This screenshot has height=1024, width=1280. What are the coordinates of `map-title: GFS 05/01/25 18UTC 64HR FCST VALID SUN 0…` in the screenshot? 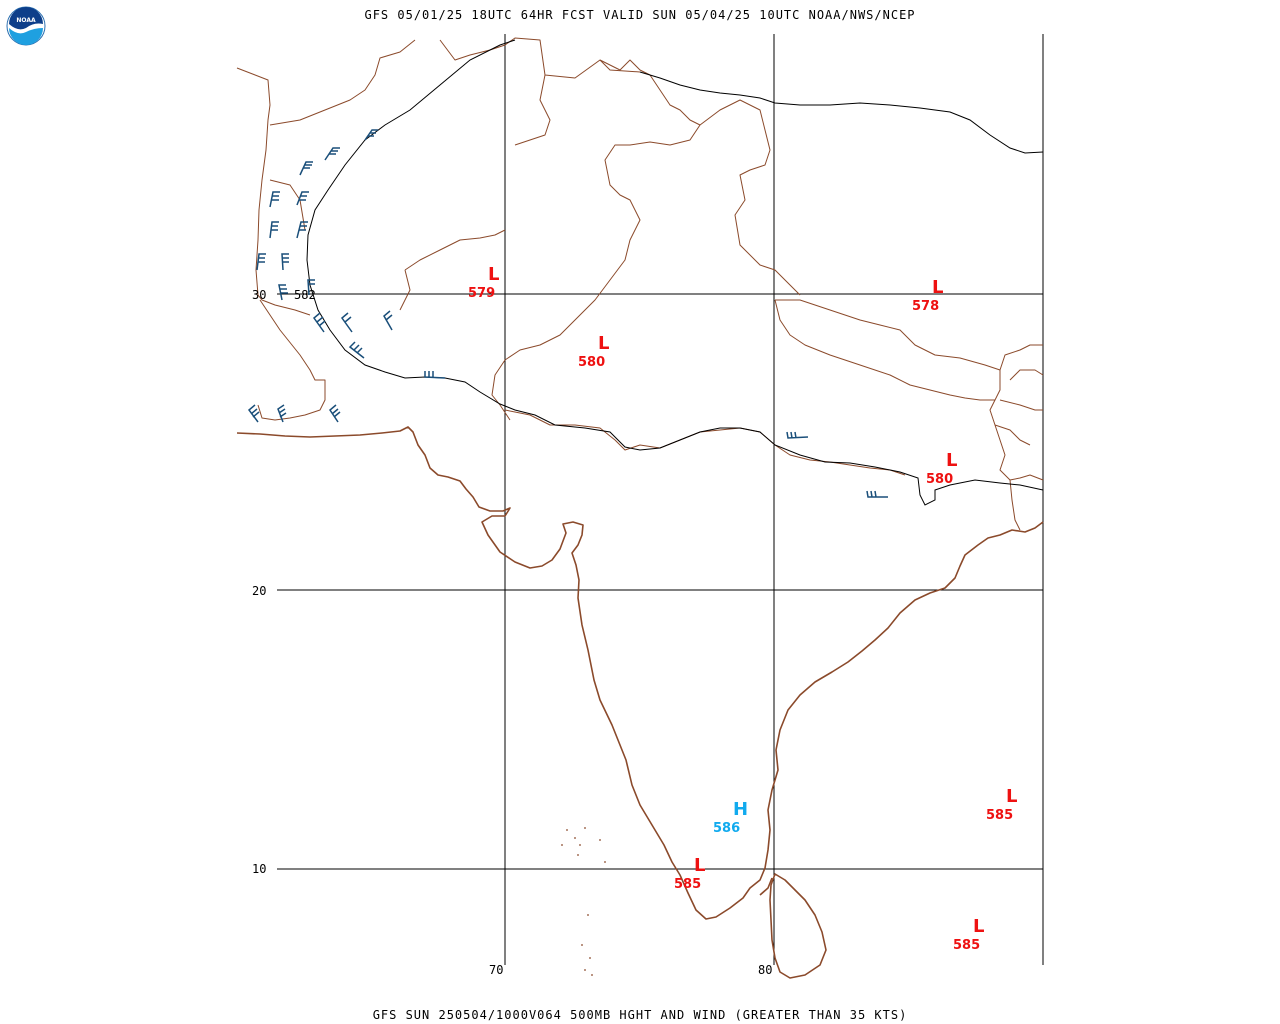 It's located at (640, 15).